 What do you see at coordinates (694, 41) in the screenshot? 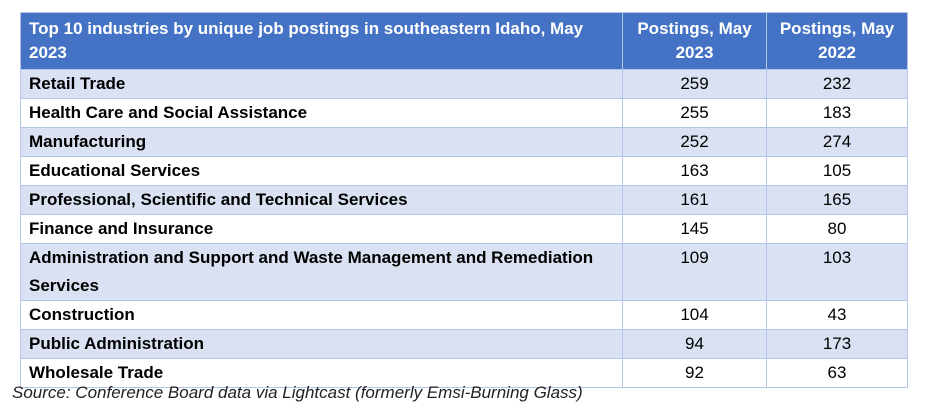
I see `header-cell: Postings, May 2023` at bounding box center [694, 41].